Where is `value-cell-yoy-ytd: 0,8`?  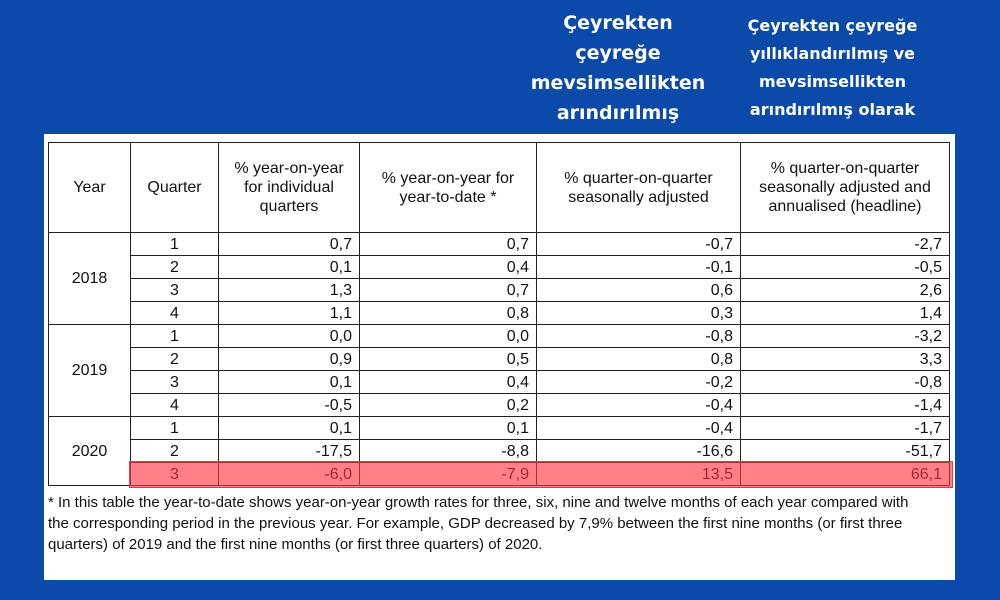 value-cell-yoy-ytd: 0,8 is located at coordinates (448, 313).